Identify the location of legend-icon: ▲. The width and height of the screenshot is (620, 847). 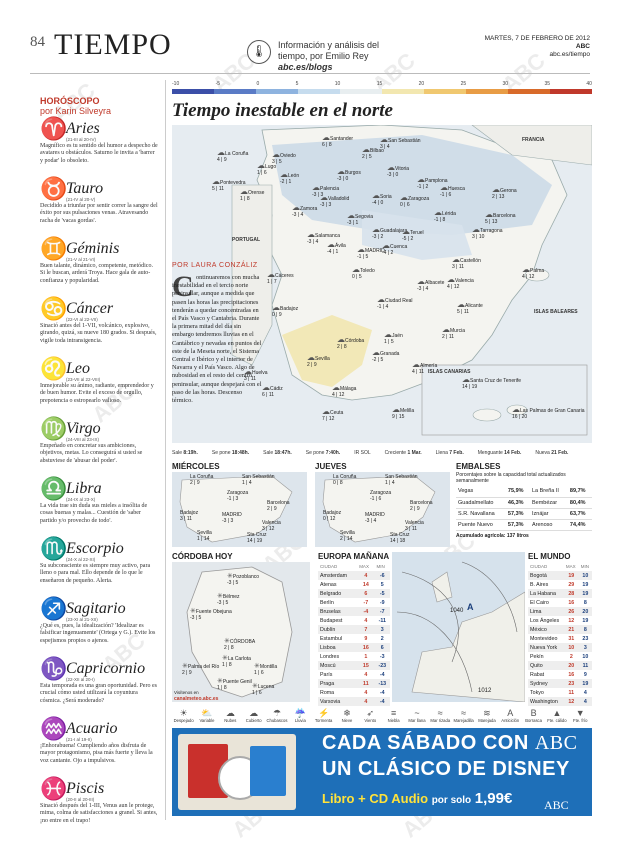
(557, 713).